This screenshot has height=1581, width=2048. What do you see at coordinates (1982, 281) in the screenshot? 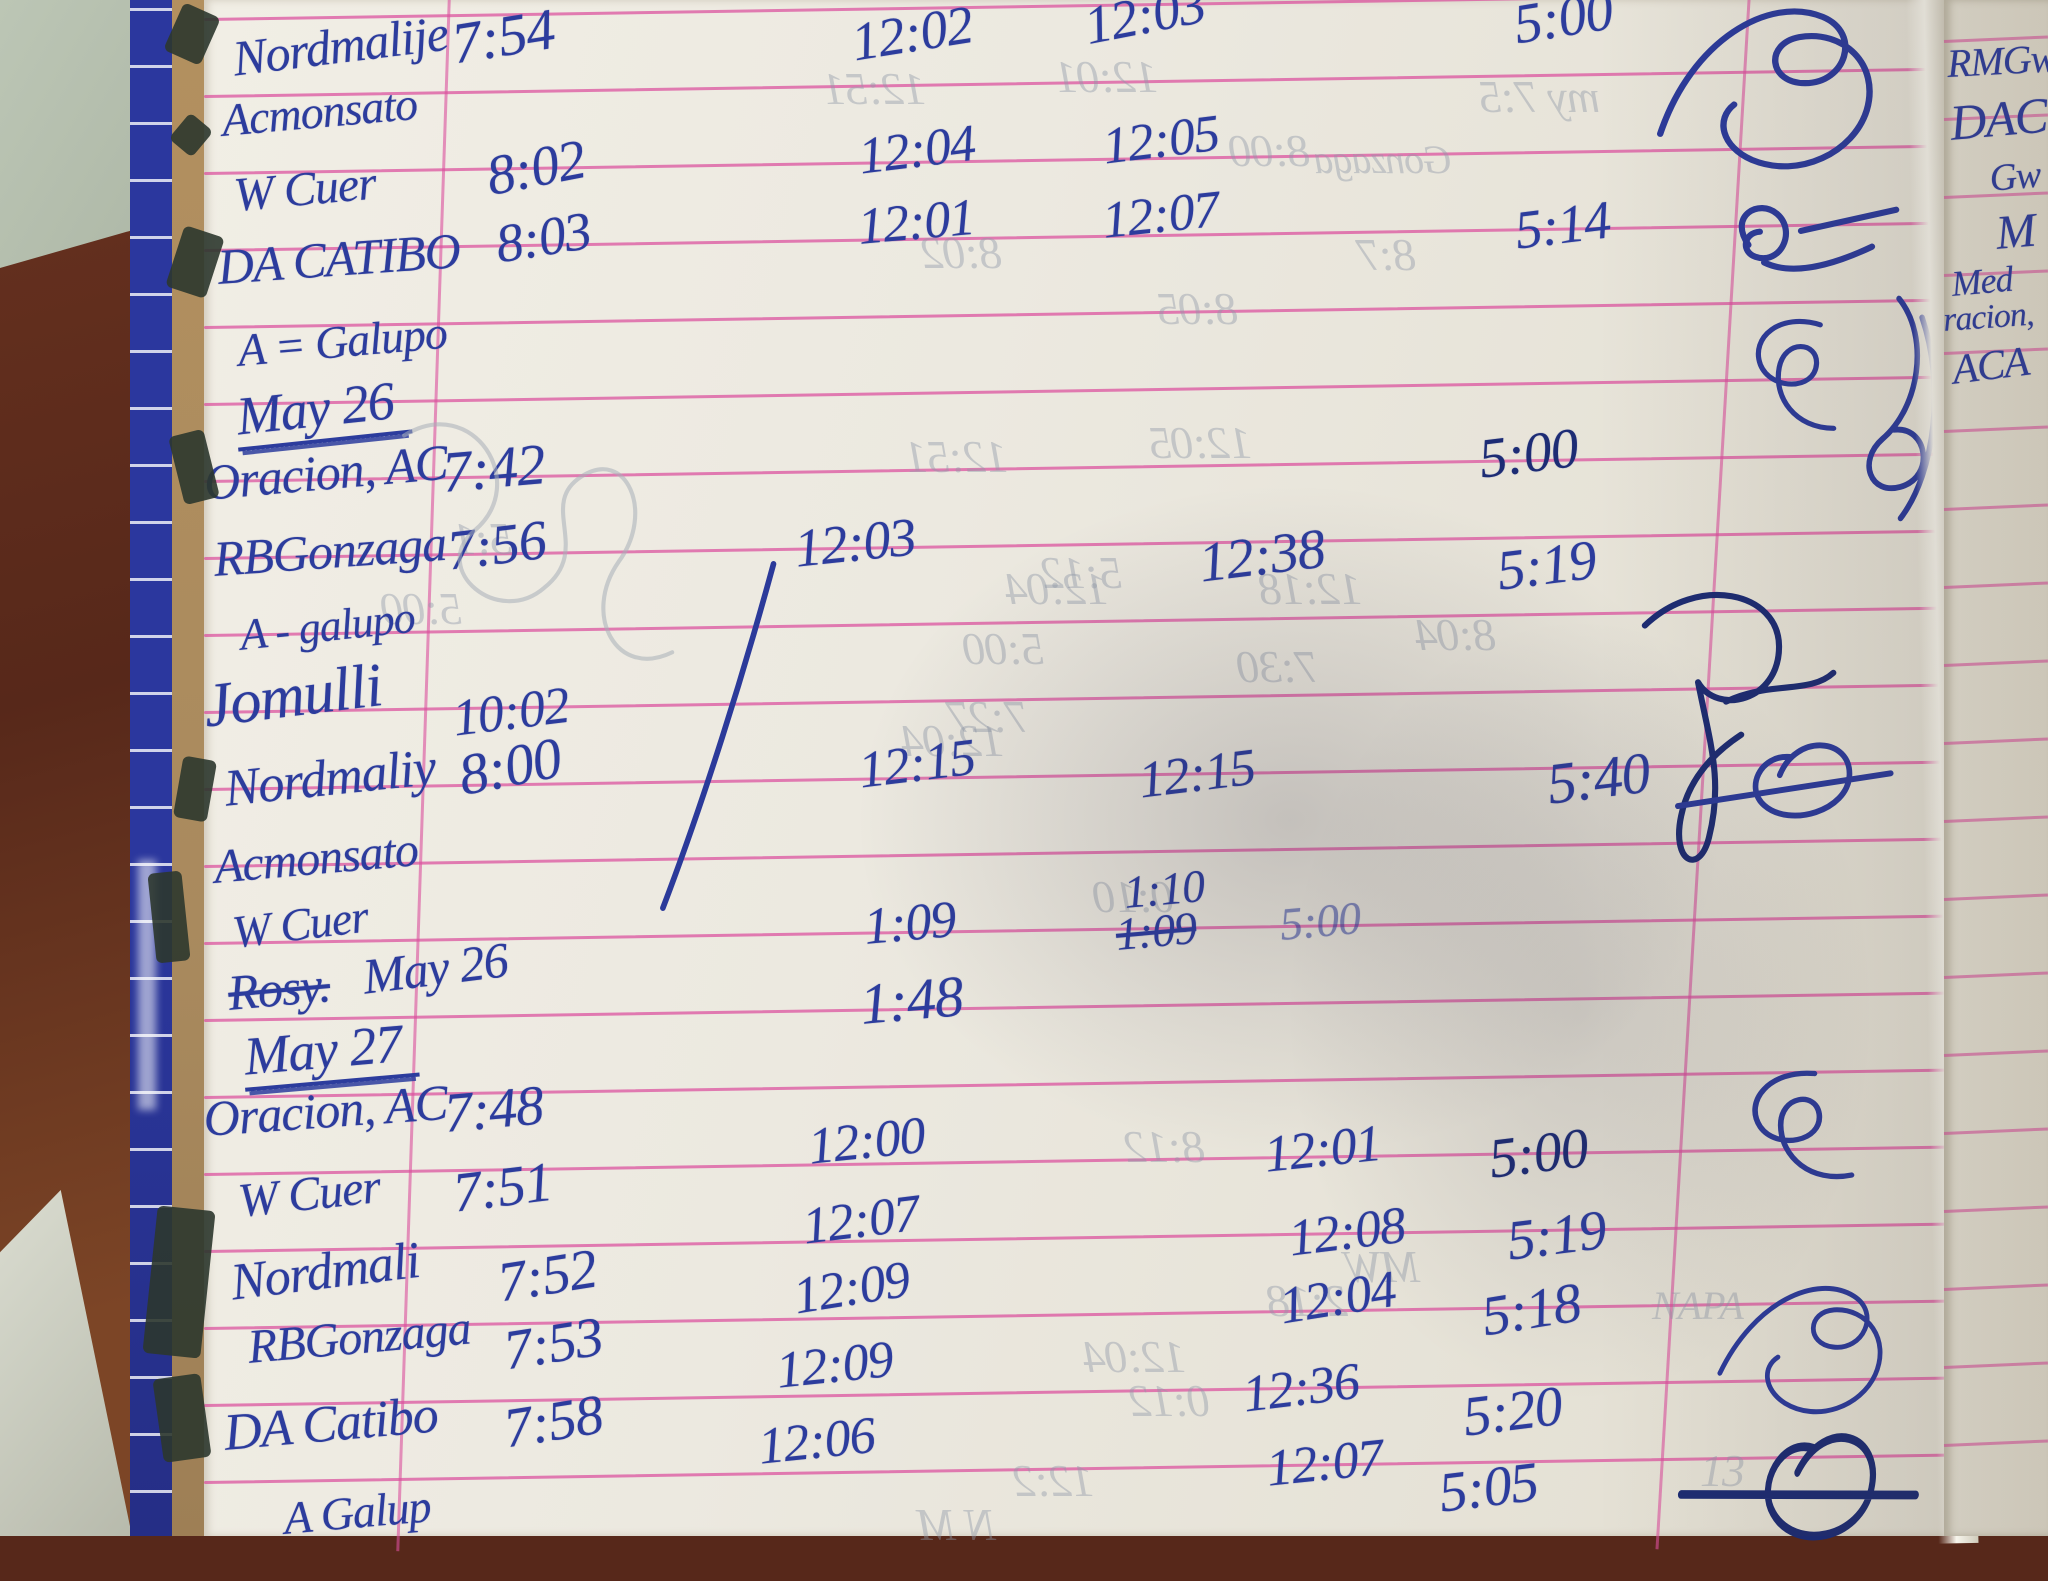
I see `next-page-text: Med` at bounding box center [1982, 281].